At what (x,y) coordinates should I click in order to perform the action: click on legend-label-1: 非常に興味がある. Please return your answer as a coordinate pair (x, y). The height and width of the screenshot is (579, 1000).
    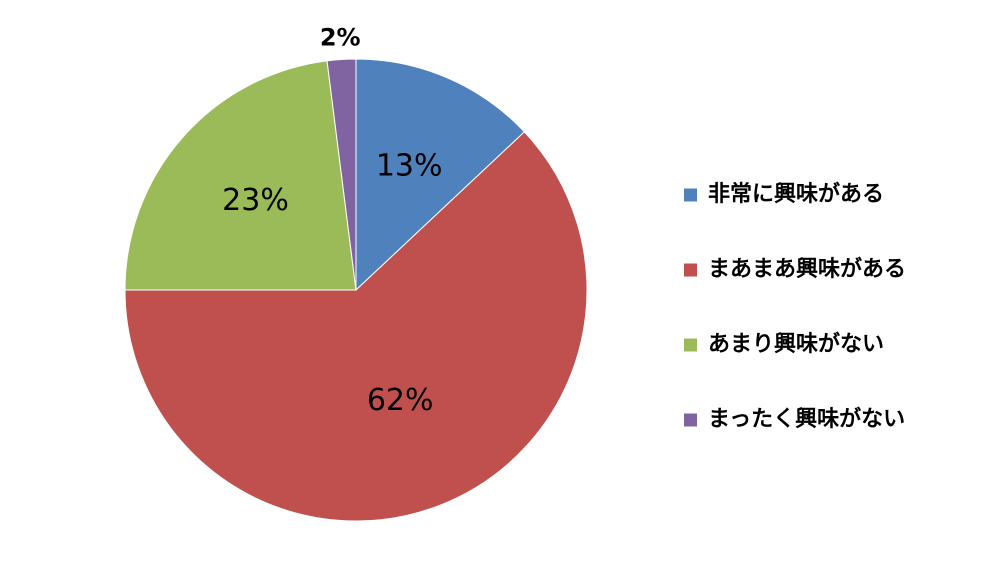
    Looking at the image, I should click on (796, 194).